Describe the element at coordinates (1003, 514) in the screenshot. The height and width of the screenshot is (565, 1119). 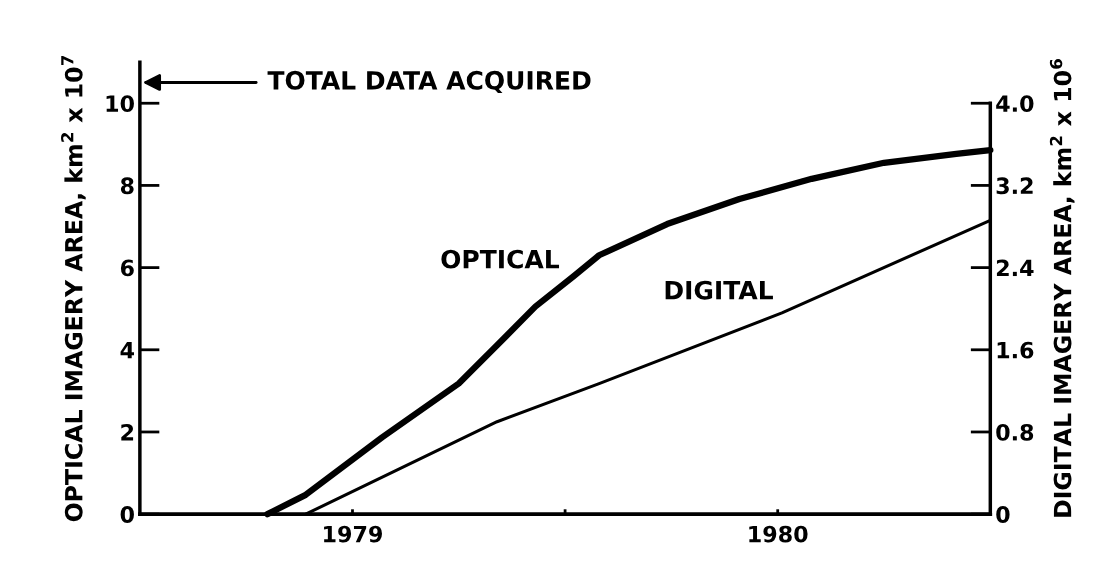
I see `y2-tick-label: 0` at that location.